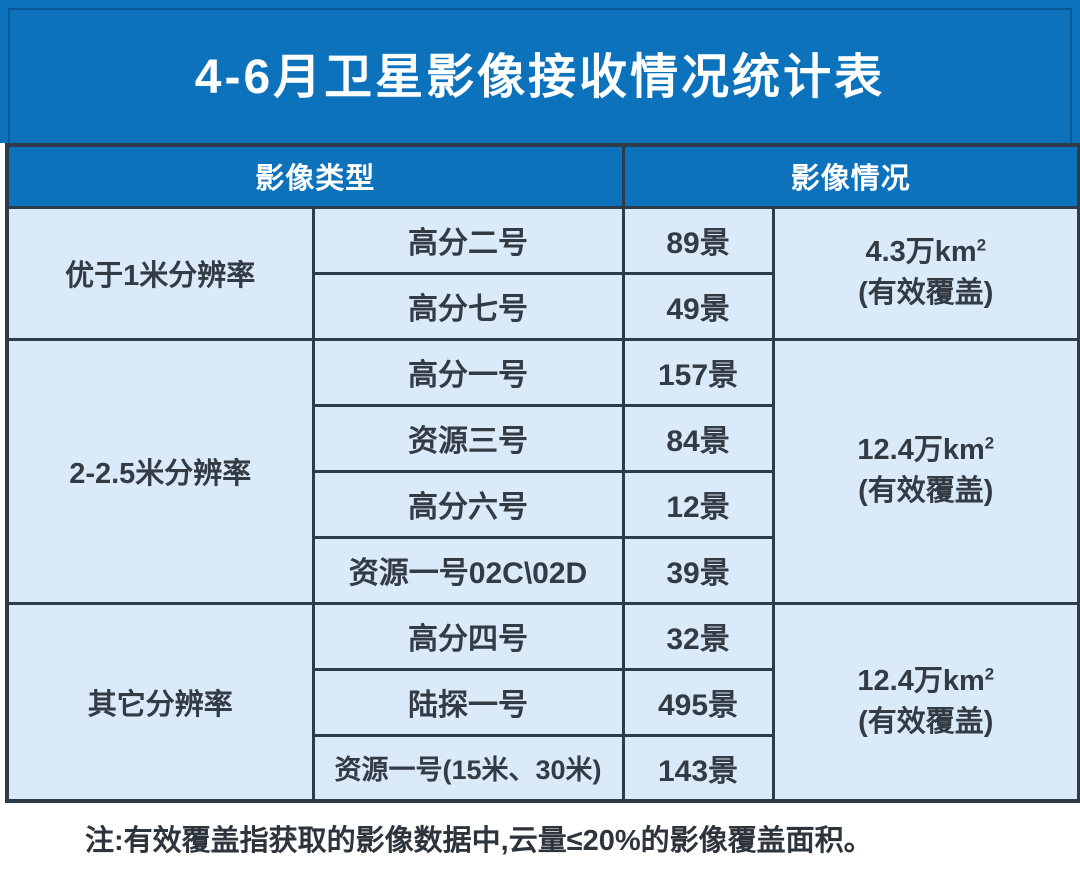  Describe the element at coordinates (698, 306) in the screenshot. I see `count-cell: 49景` at that location.